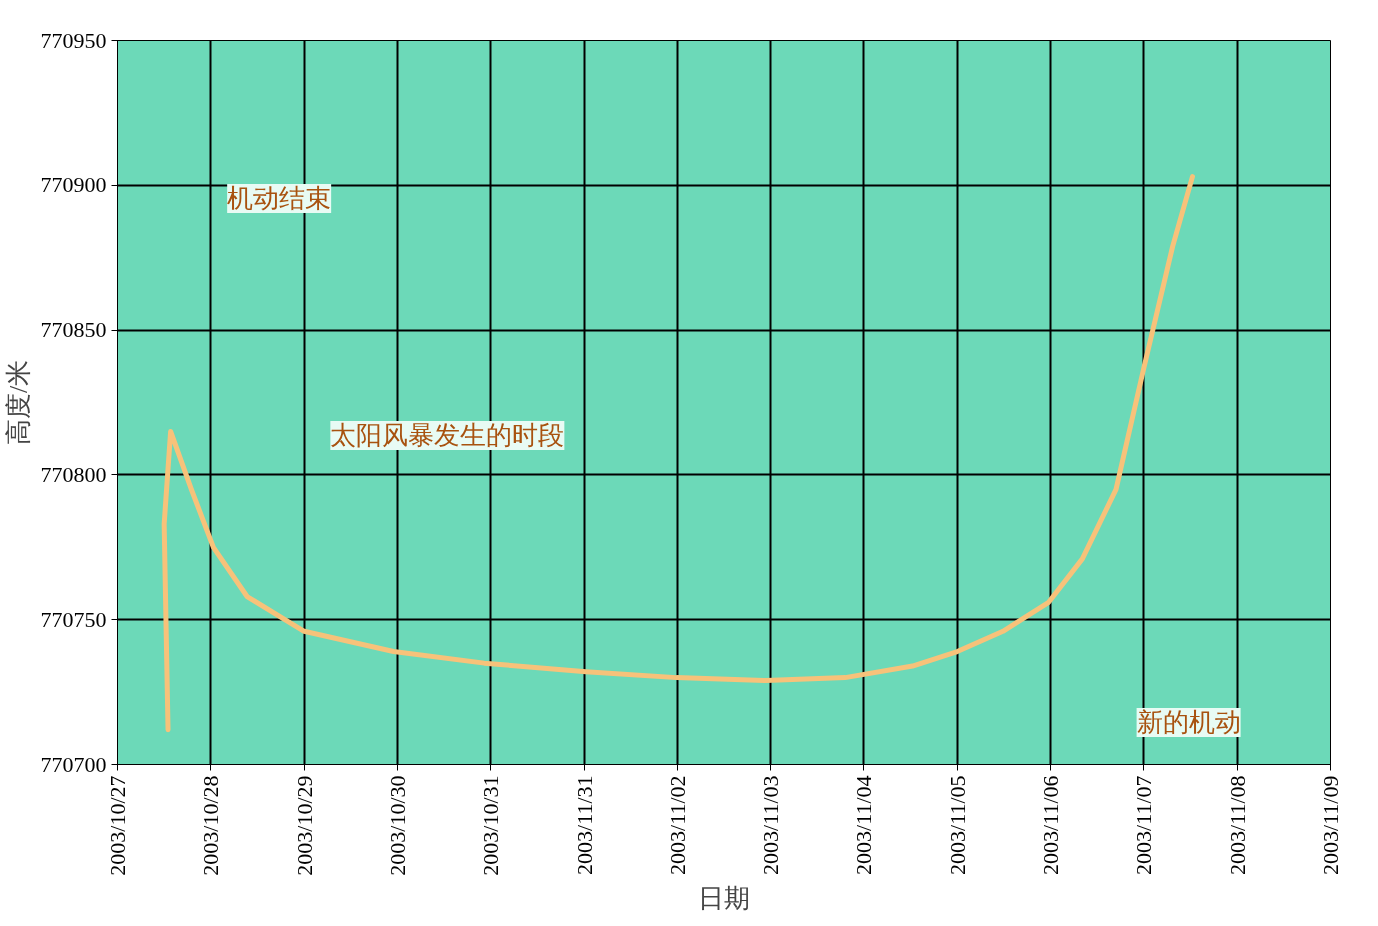 The width and height of the screenshot is (1378, 926). What do you see at coordinates (677, 825) in the screenshot?
I see `x-tick-label: 2003/11/02` at bounding box center [677, 825].